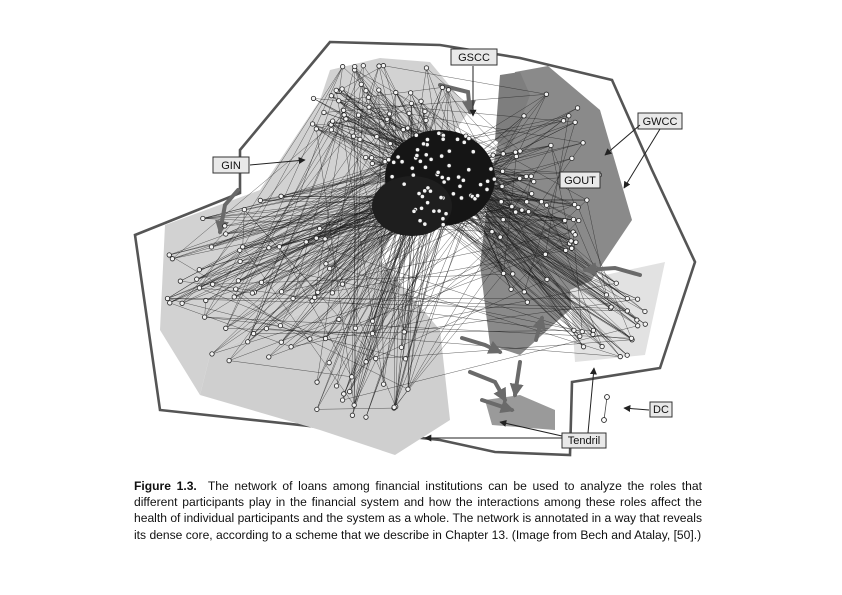 This screenshot has height=595, width=842. I want to click on label-gwcc: GWCC, so click(660, 121).